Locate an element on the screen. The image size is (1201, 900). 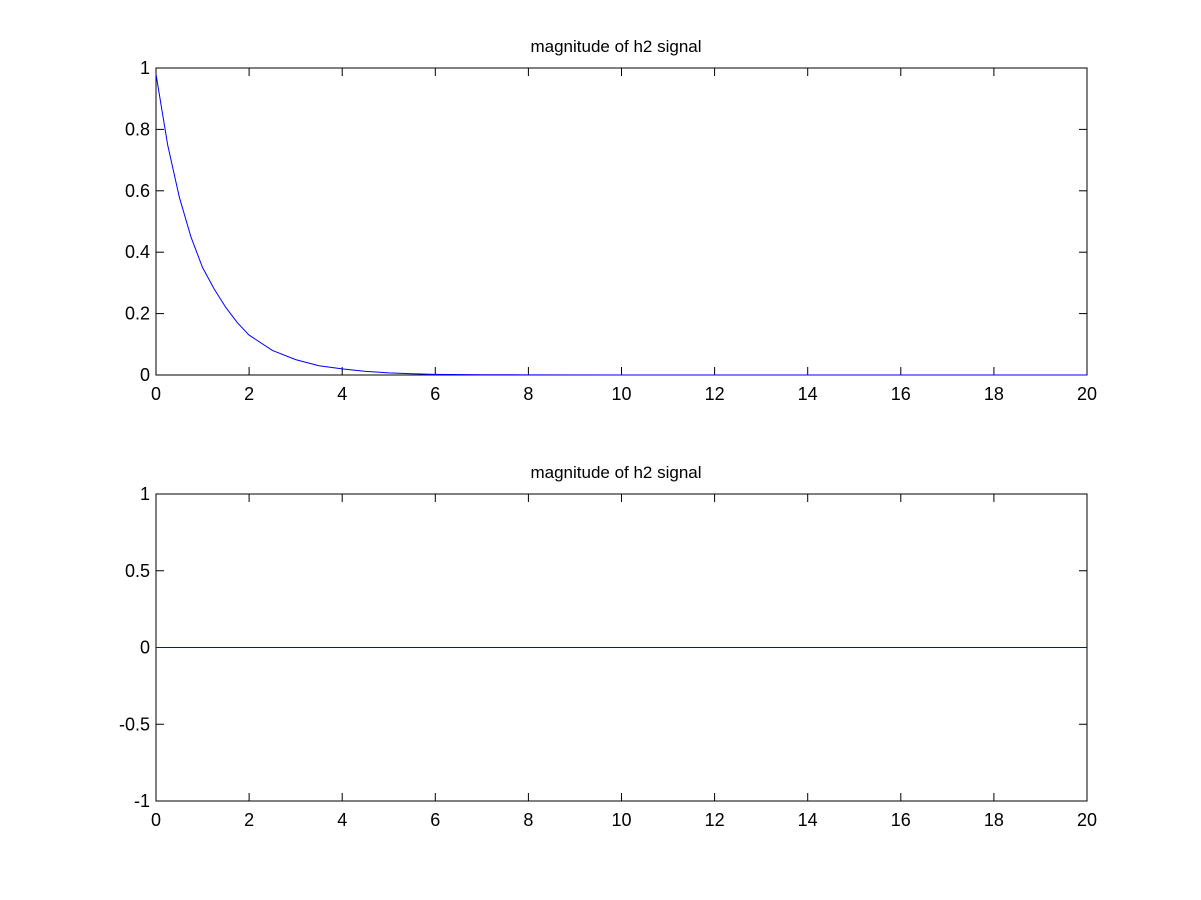
plot-top-x-tick-label: 14 is located at coordinates (808, 394).